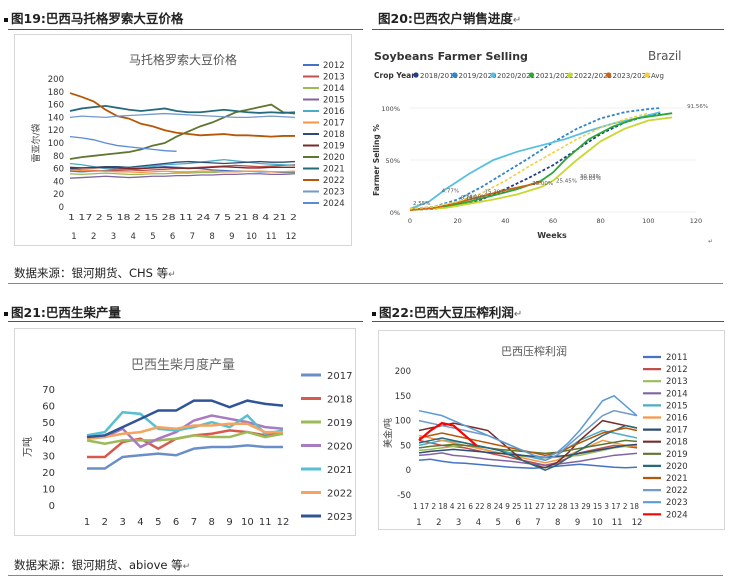 The image size is (731, 585). Describe the element at coordinates (185, 29) in the screenshot. I see `fig19-rule` at that location.